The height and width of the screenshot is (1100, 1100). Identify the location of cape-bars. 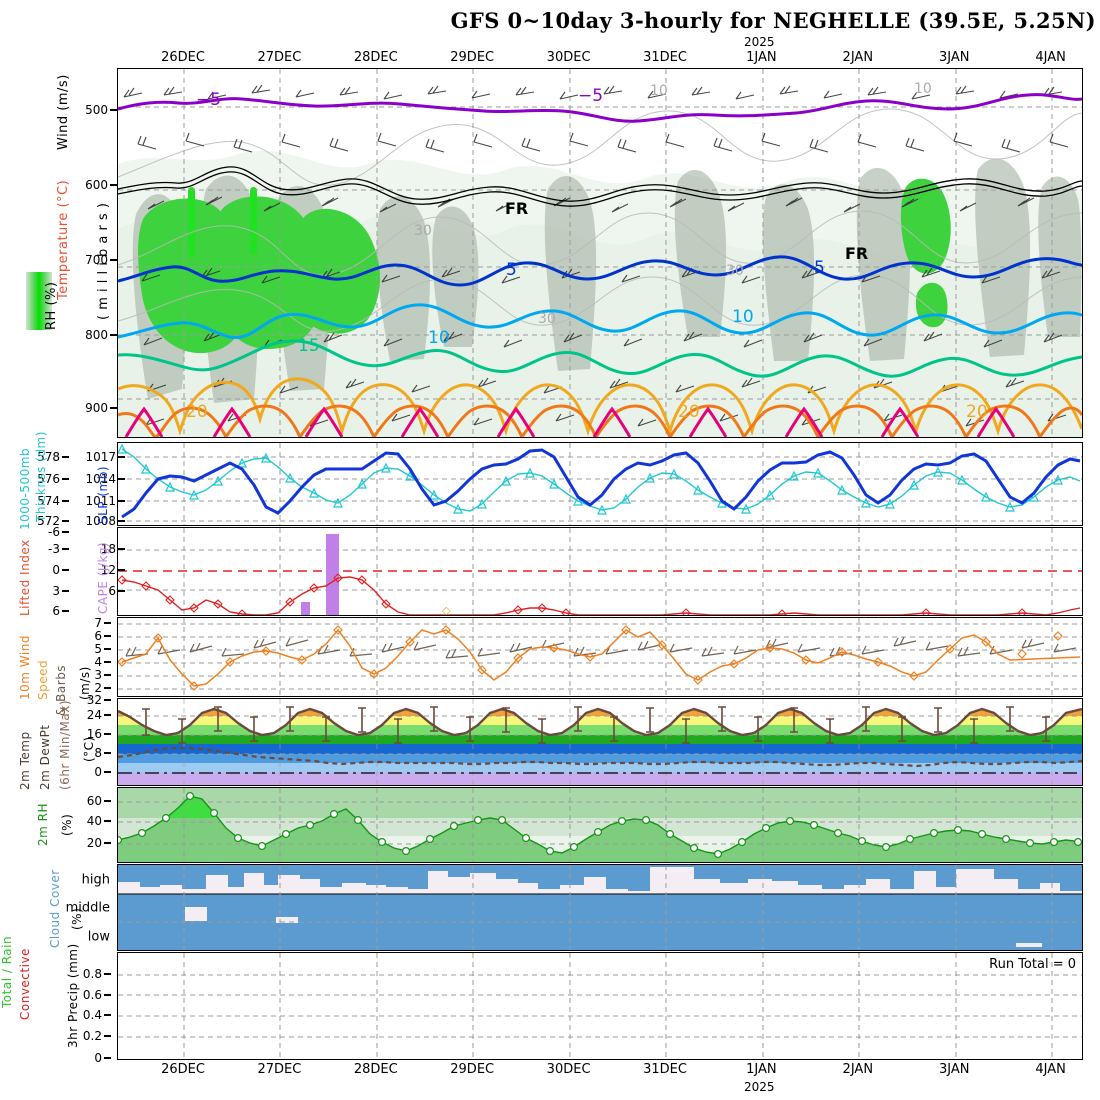
(320, 574).